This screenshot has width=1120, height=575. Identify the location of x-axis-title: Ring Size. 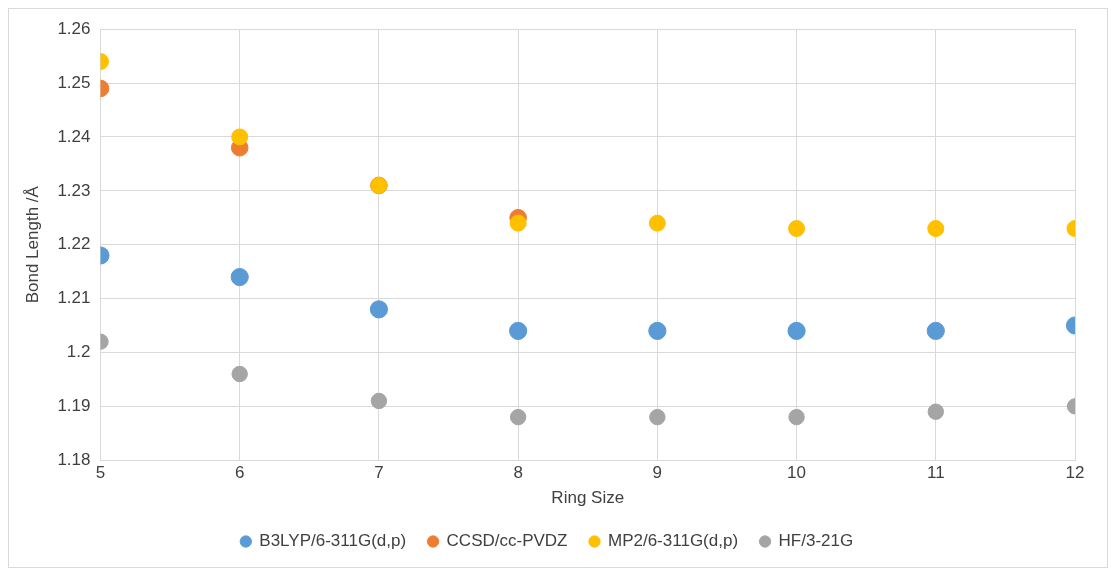
(588, 498).